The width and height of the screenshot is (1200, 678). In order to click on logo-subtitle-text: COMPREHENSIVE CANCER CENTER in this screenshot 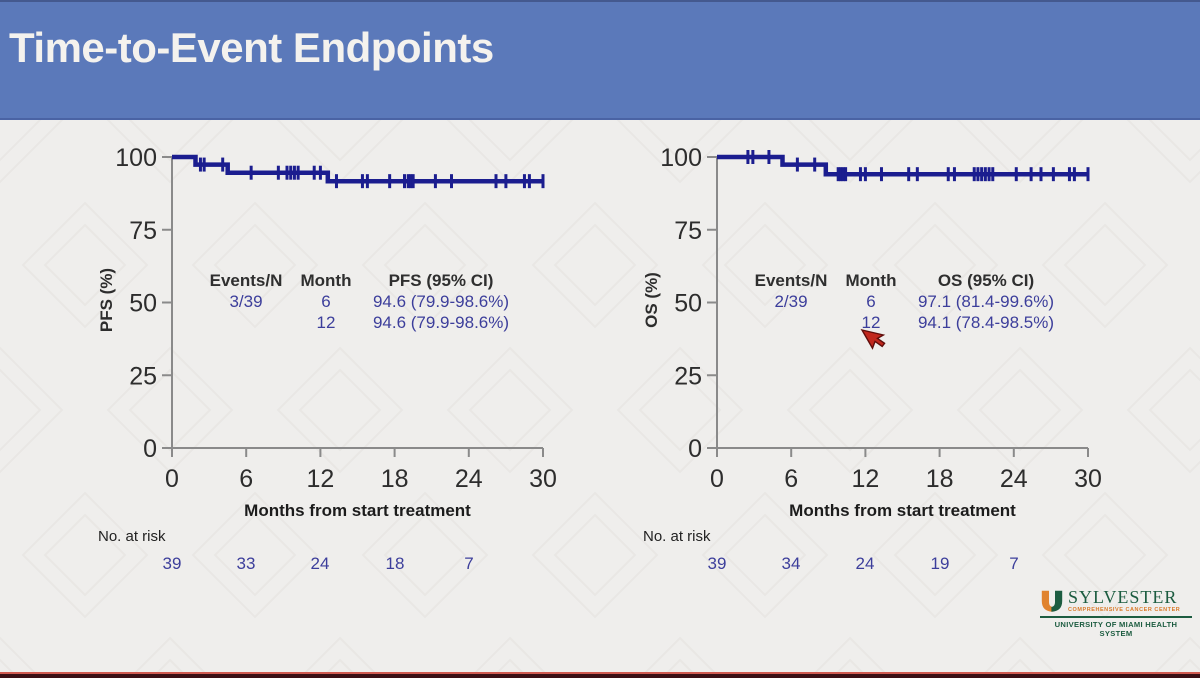, I will do `click(1124, 610)`.